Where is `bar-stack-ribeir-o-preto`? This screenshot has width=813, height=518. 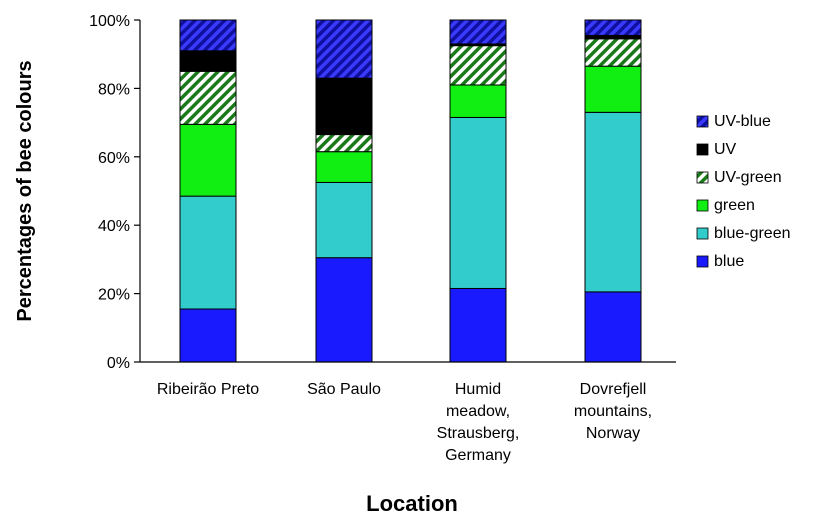 bar-stack-ribeir-o-preto is located at coordinates (208, 191).